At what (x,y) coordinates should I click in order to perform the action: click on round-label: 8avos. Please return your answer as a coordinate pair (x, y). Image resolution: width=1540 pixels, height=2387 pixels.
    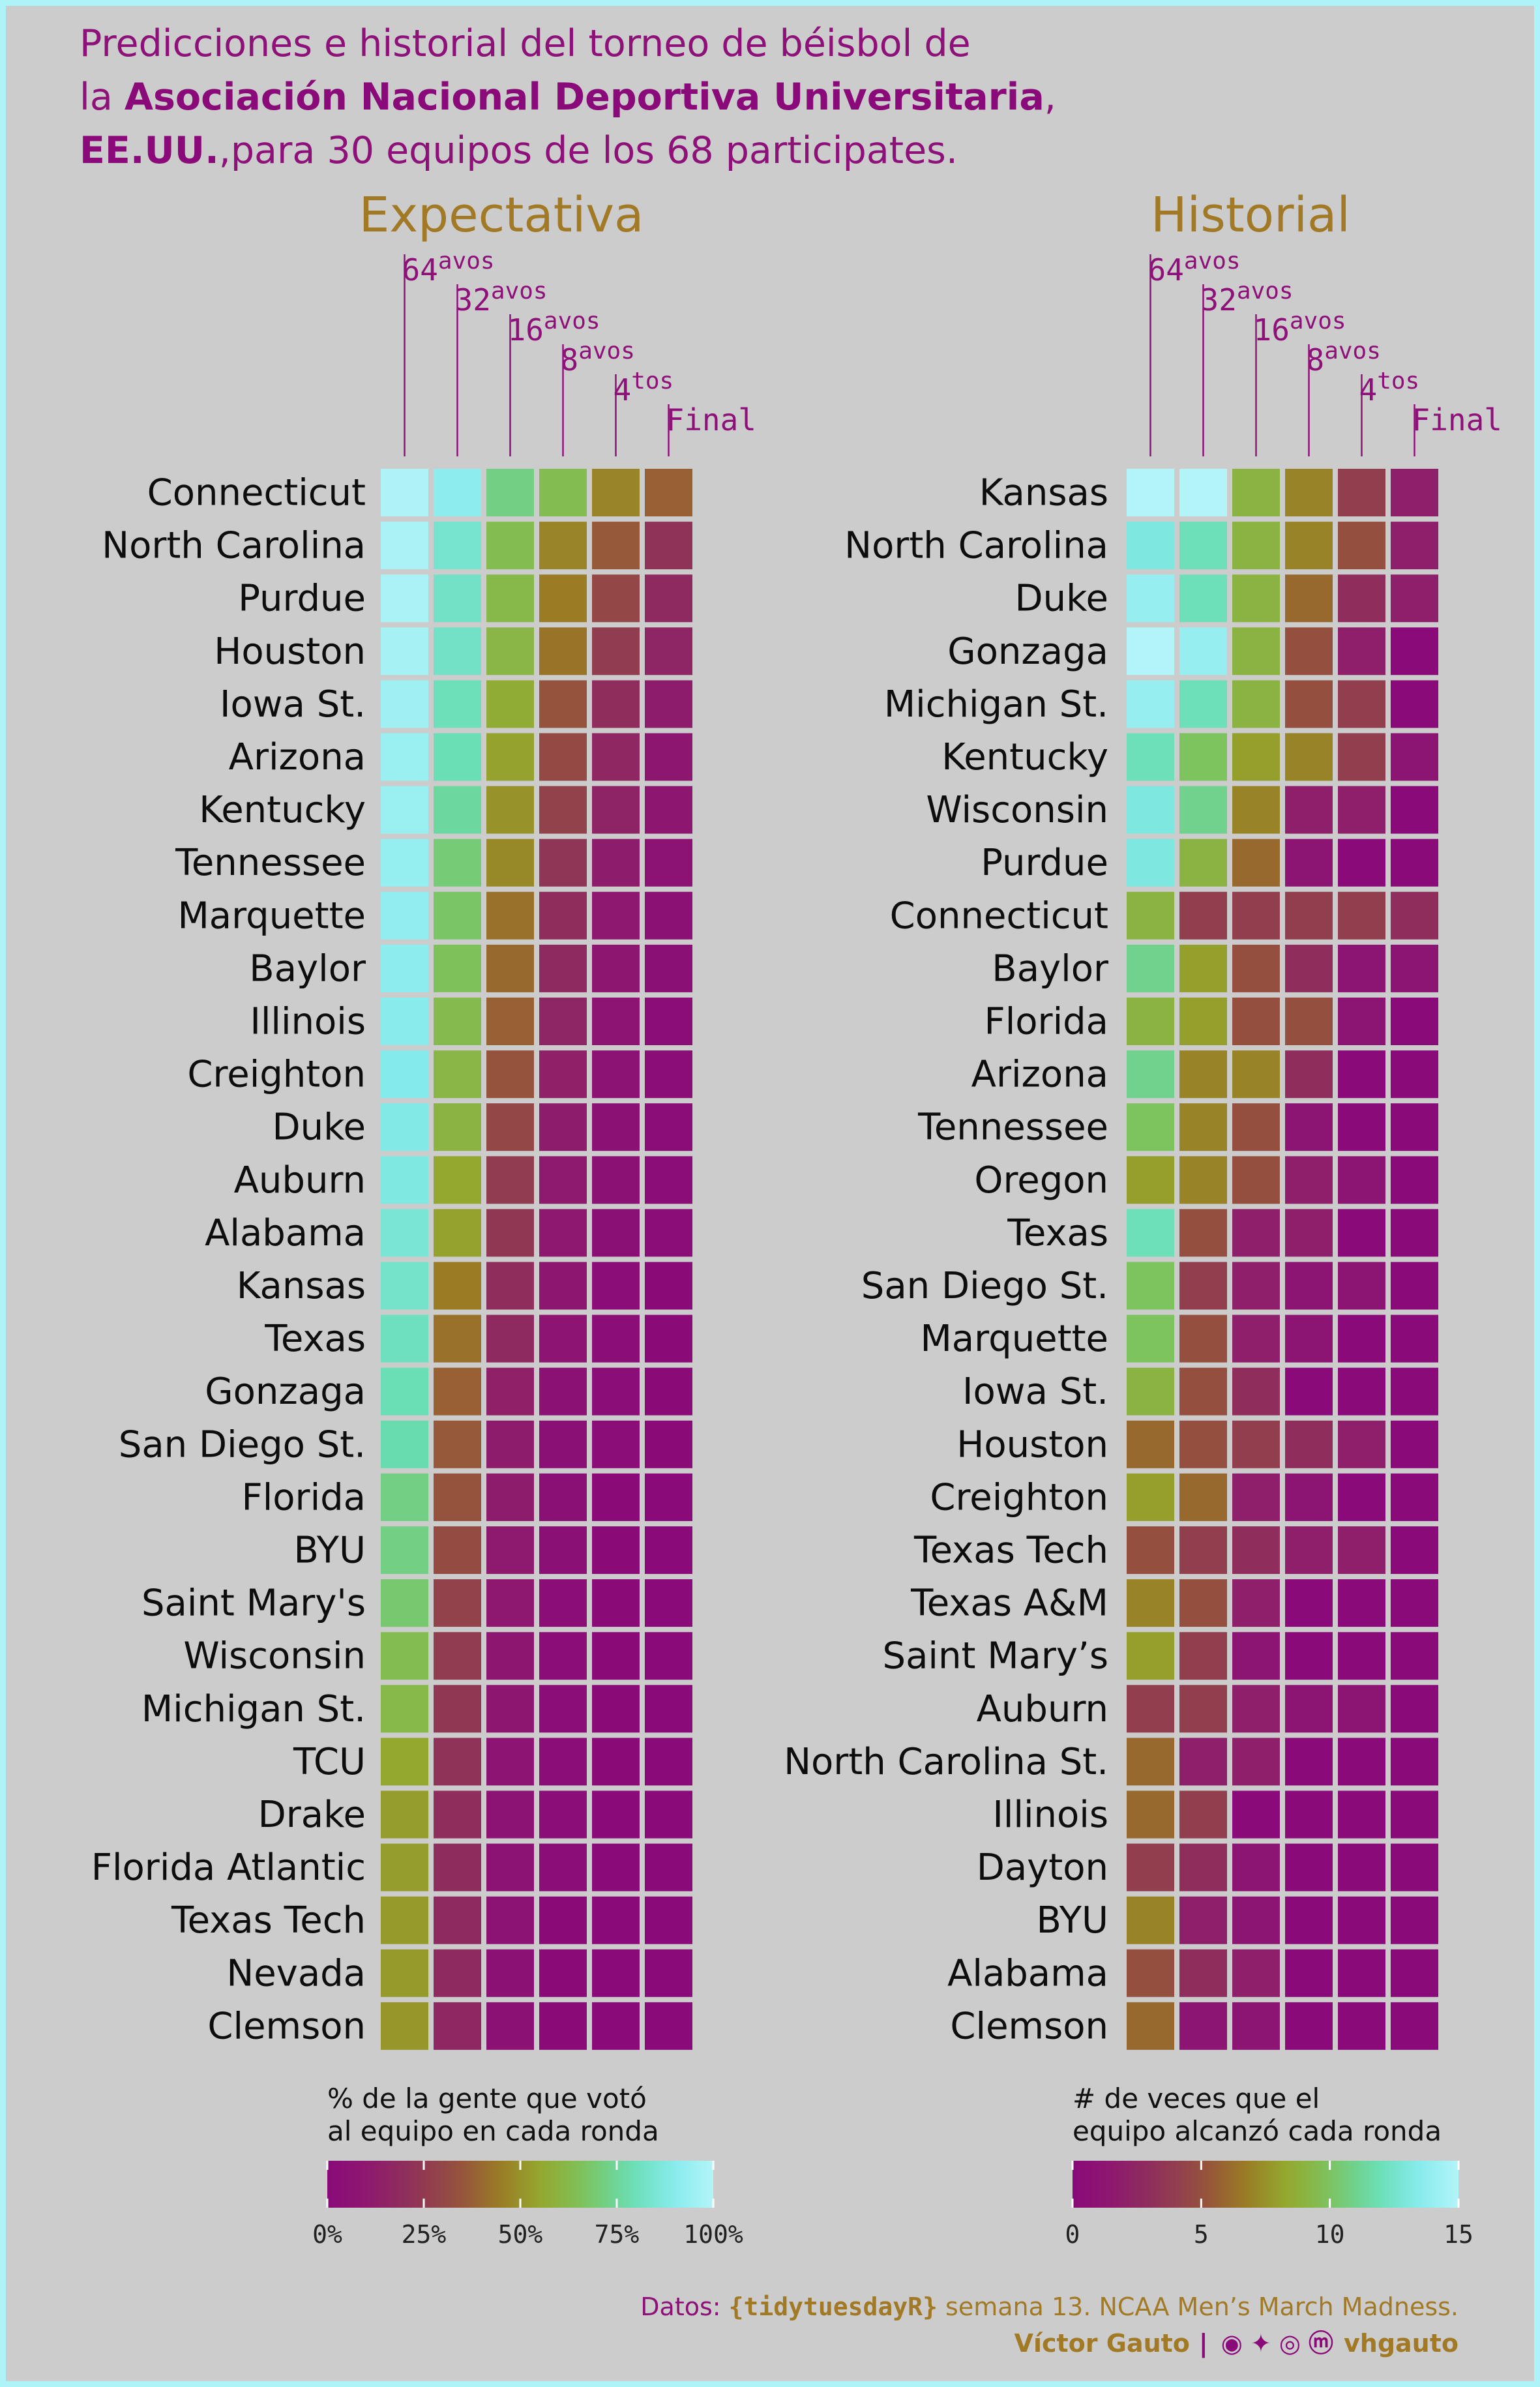
    Looking at the image, I should click on (1344, 358).